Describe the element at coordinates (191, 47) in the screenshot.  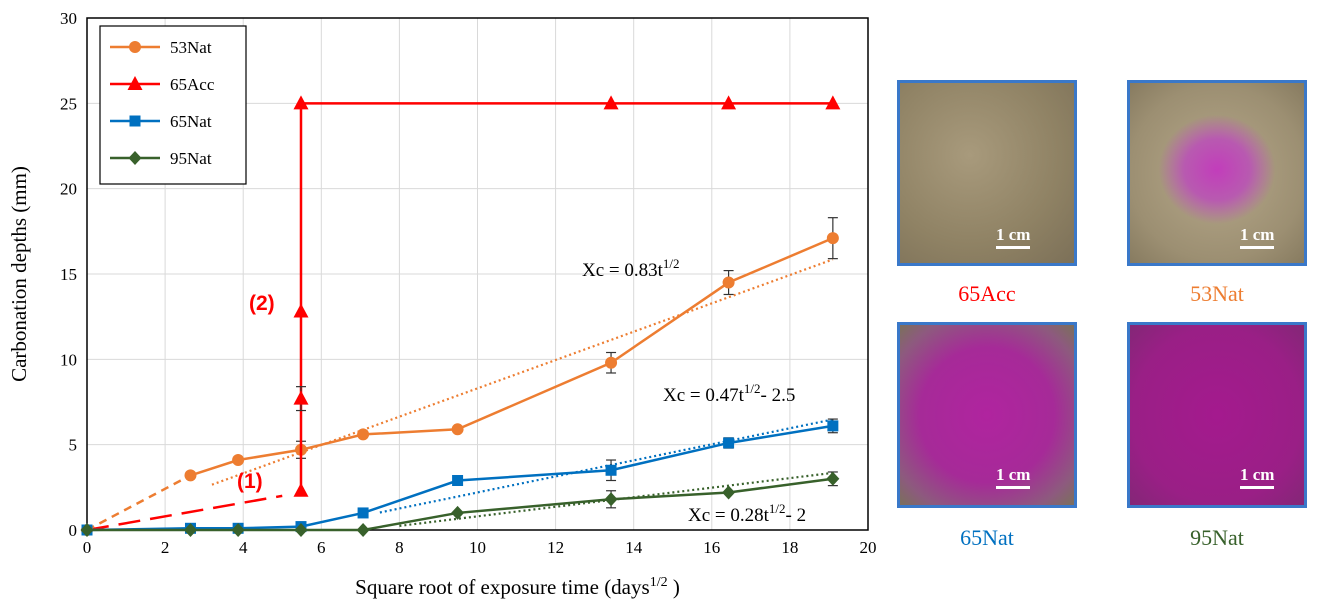
I see `legend-label-53nat: 53Nat` at that location.